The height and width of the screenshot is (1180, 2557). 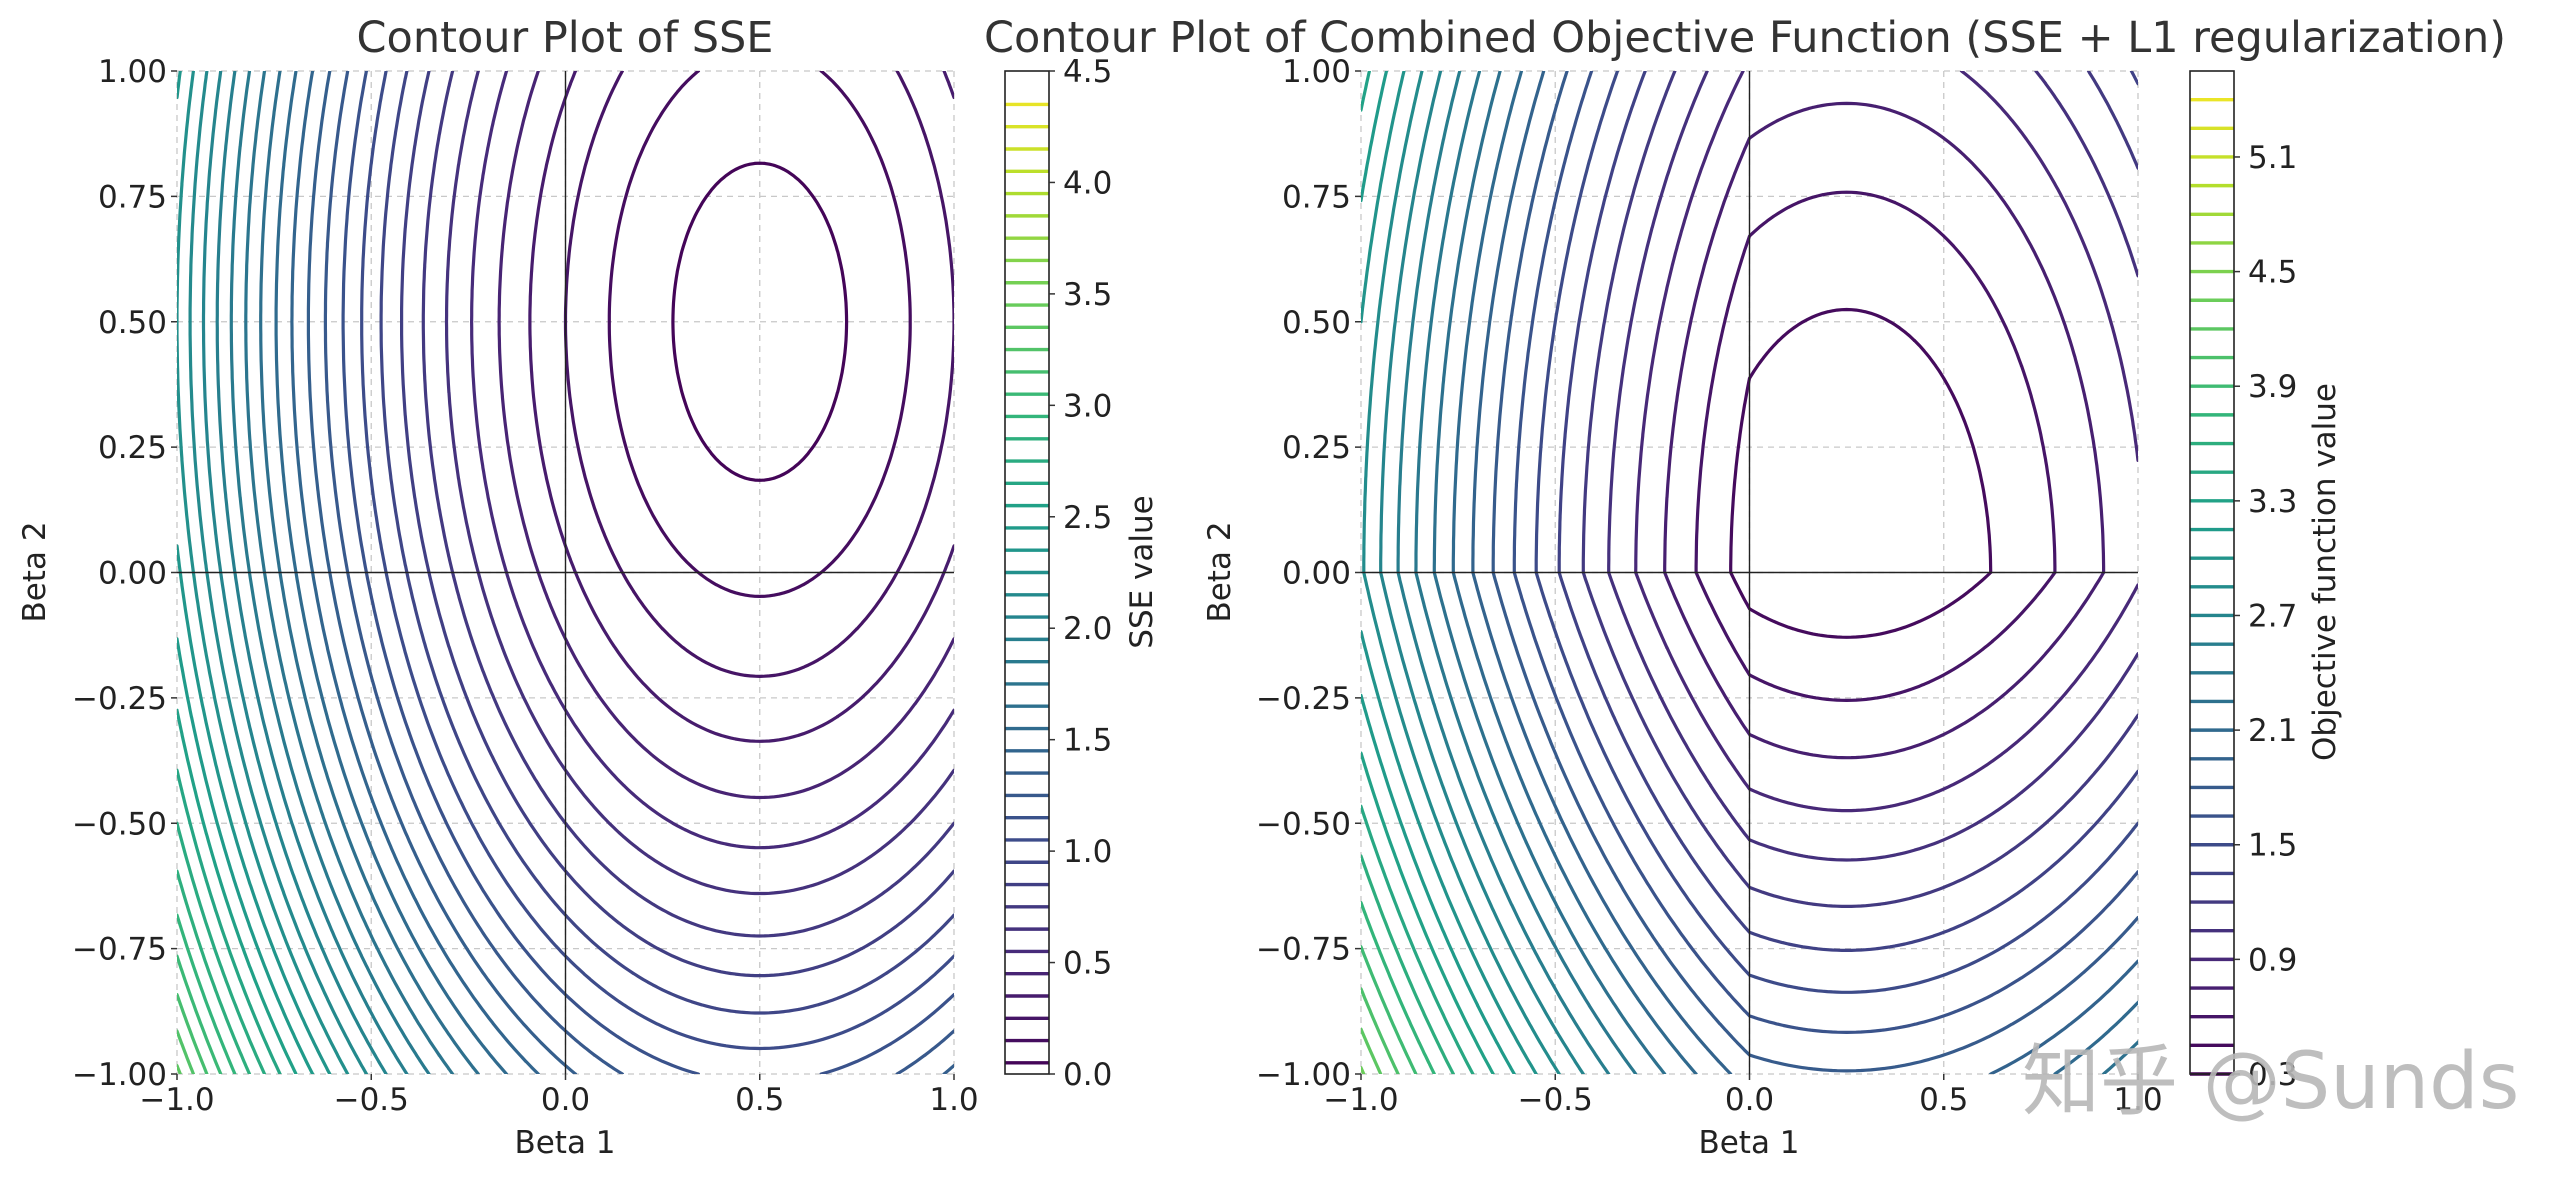 I want to click on sse-y-ticks: −1.00 −0.75 −0.50 −0.25 0.00 0.25 0.50 0.75 1.00, so click(x=124, y=573).